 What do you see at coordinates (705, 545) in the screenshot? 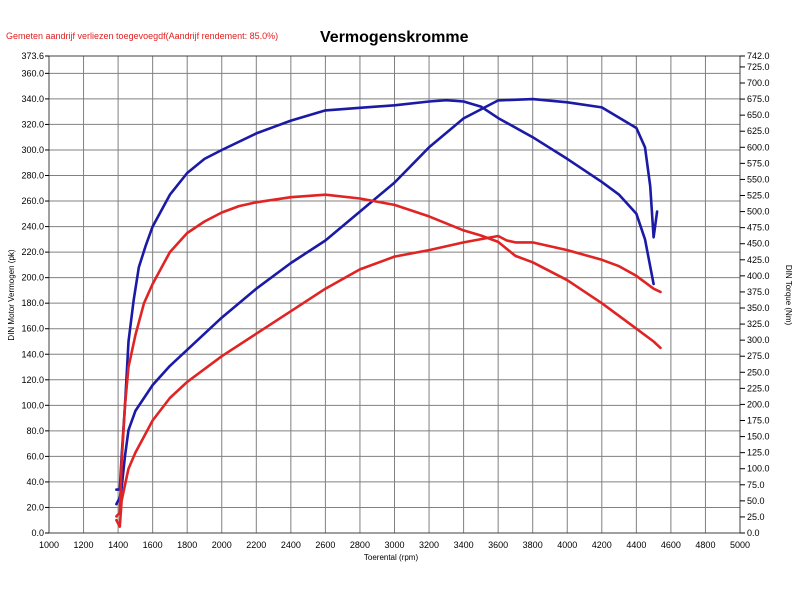
I see `x-tick-label: 4800` at bounding box center [705, 545].